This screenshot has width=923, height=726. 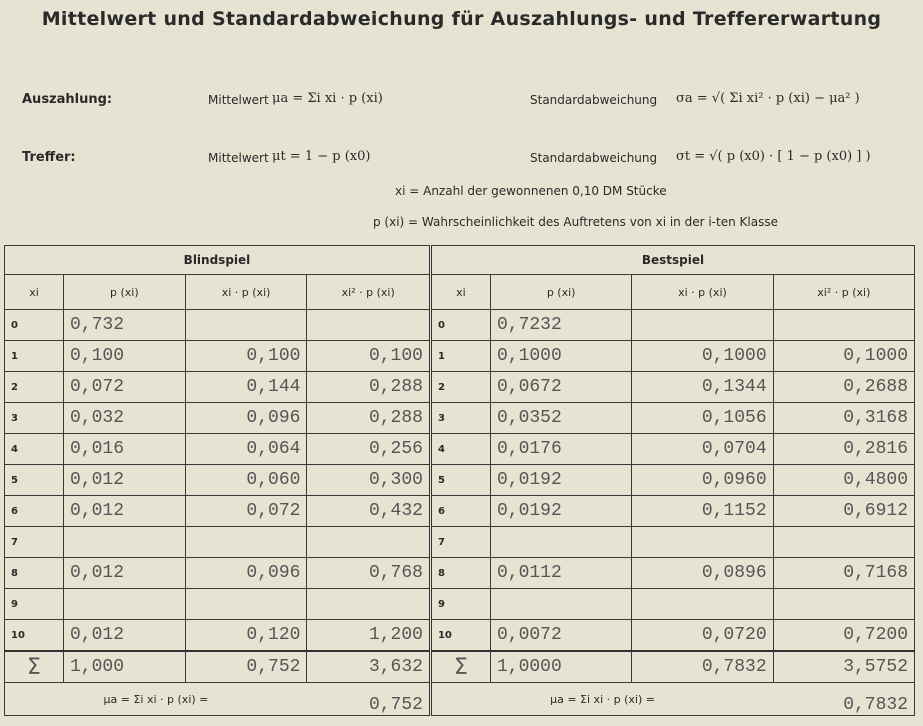 I want to click on sum-symbol: Σ, so click(x=459, y=666).